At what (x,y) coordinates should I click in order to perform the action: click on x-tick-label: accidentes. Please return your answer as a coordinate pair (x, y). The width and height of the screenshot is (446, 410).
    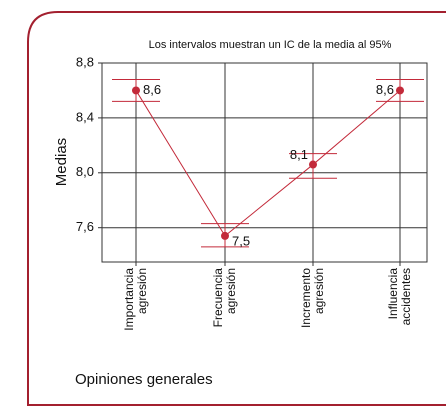
    Looking at the image, I should click on (406, 296).